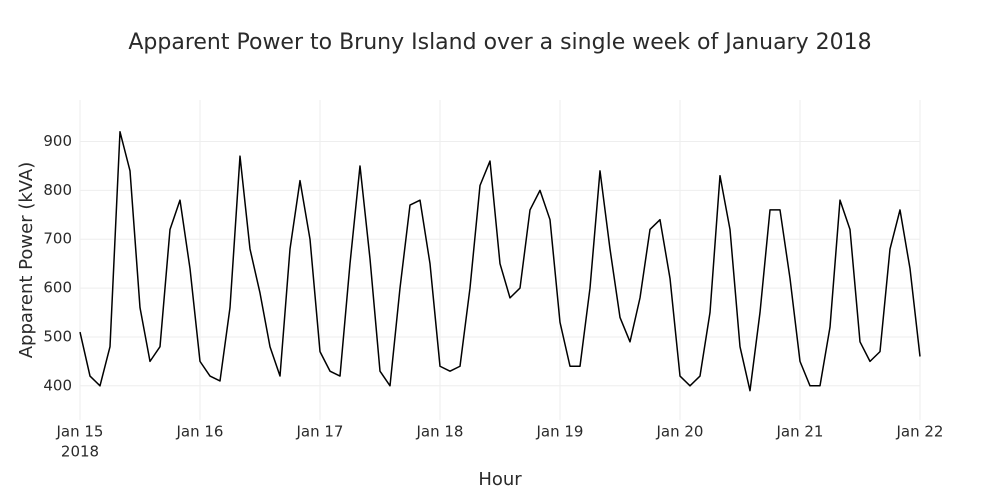  I want to click on x-tick-label: Jan 21, so click(800, 432).